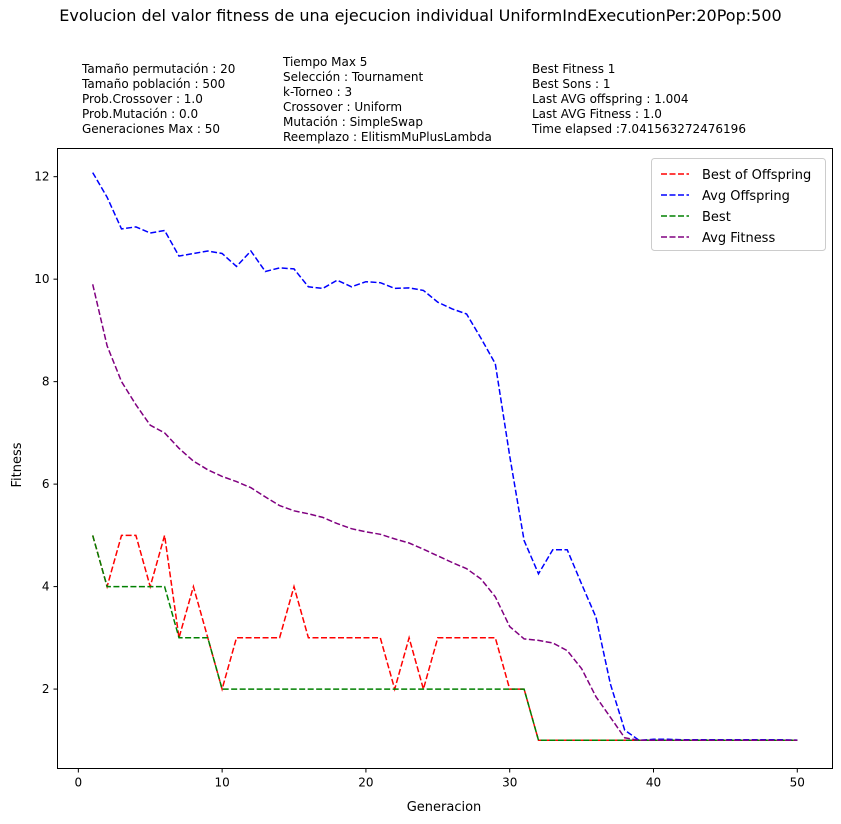  I want to click on y-tick-label: 4, so click(46, 587).